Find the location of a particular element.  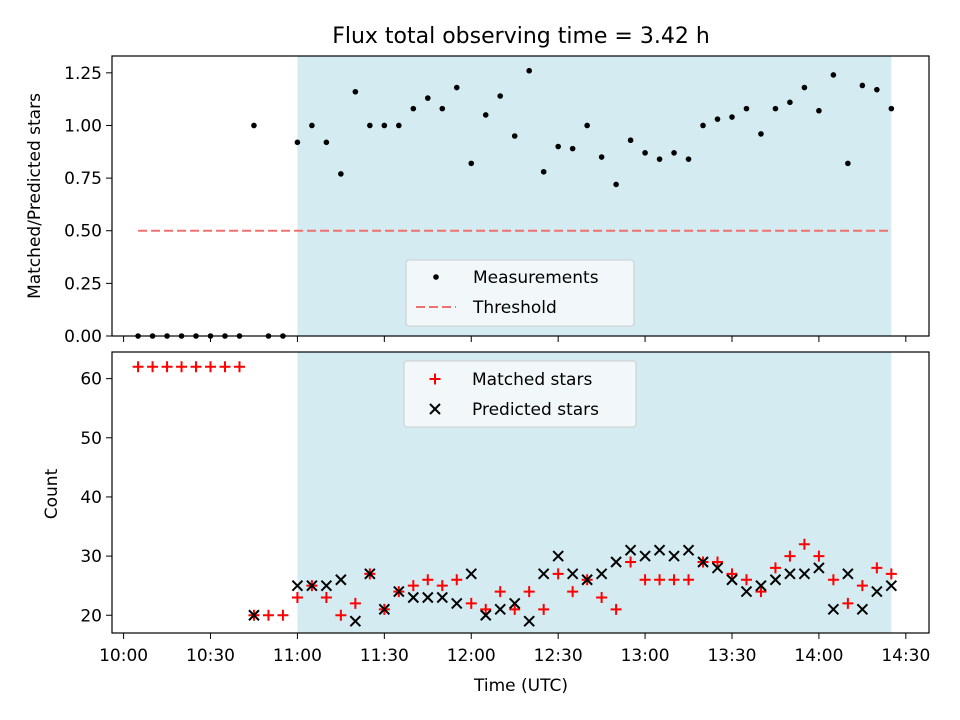

x-tick-label: 12:00 is located at coordinates (471, 656).